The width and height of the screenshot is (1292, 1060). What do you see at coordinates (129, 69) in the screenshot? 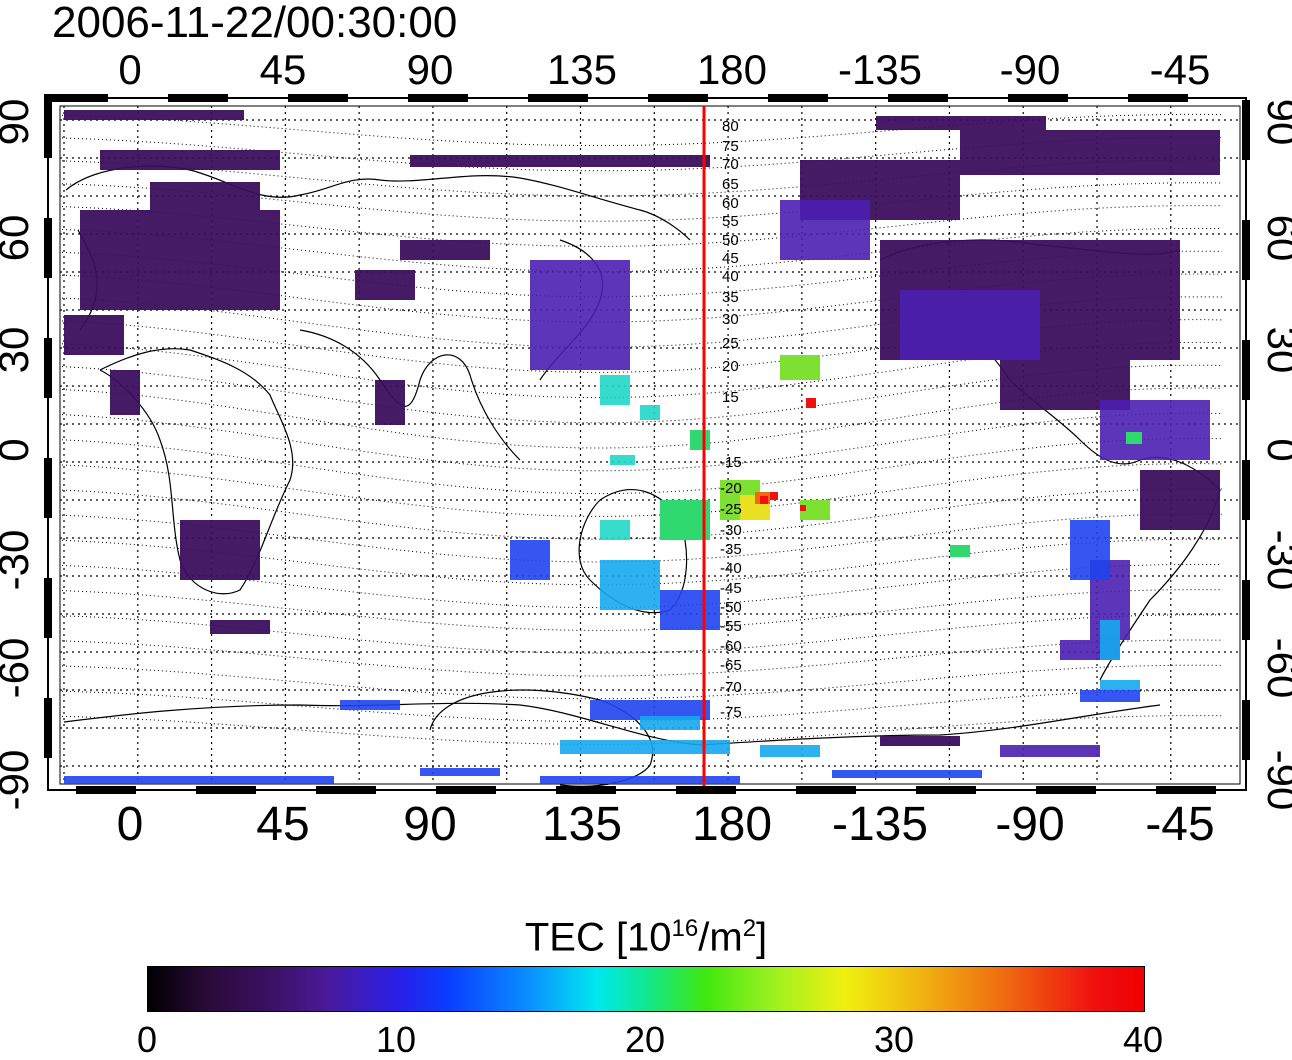
I see `top-lon-label: 0` at bounding box center [129, 69].